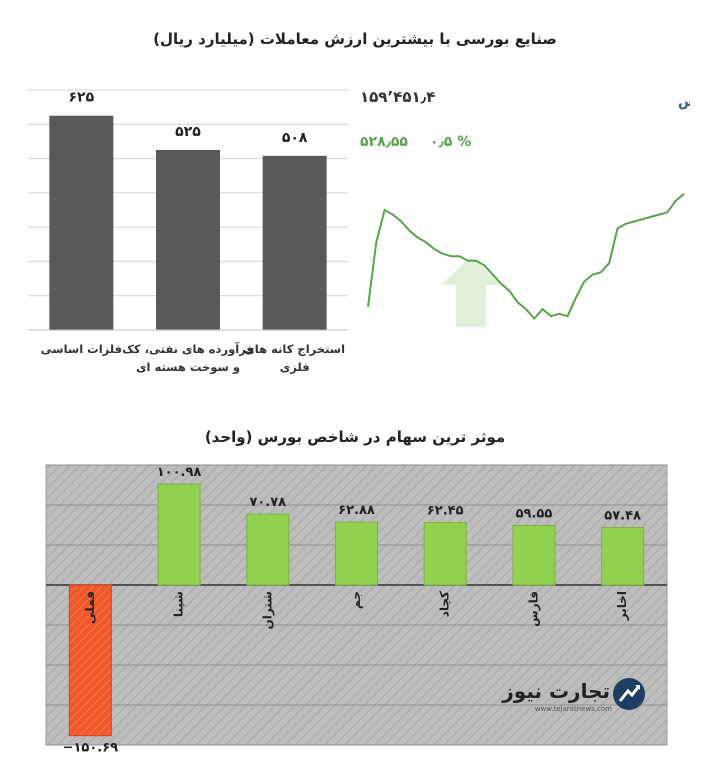 The image size is (710, 784). What do you see at coordinates (629, 694) in the screenshot?
I see `logo-emblem-icon` at bounding box center [629, 694].